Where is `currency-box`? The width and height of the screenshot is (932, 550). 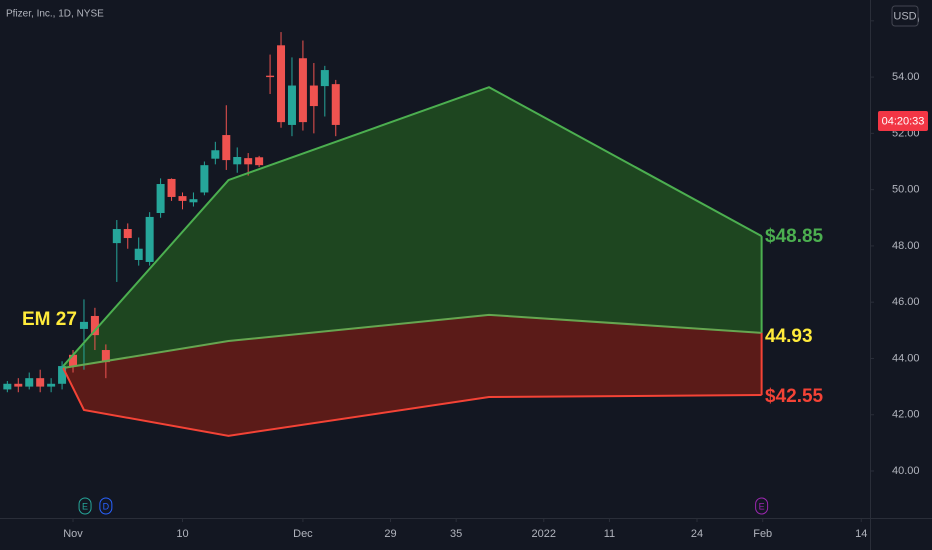 currency-box is located at coordinates (905, 16).